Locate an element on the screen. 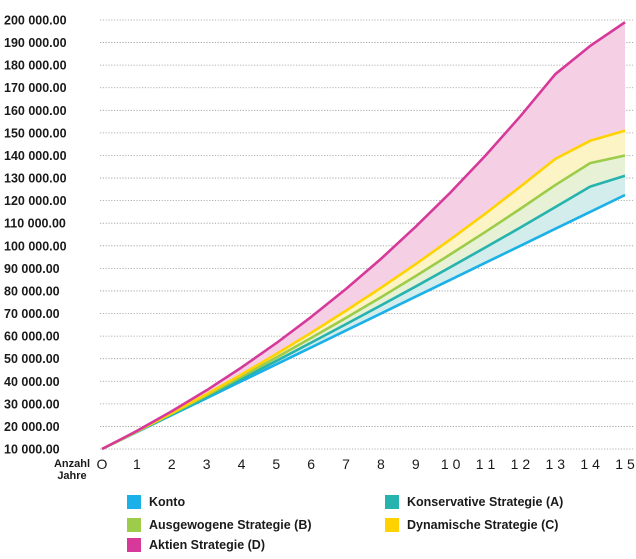  x-tick-label: 8 is located at coordinates (381, 464).